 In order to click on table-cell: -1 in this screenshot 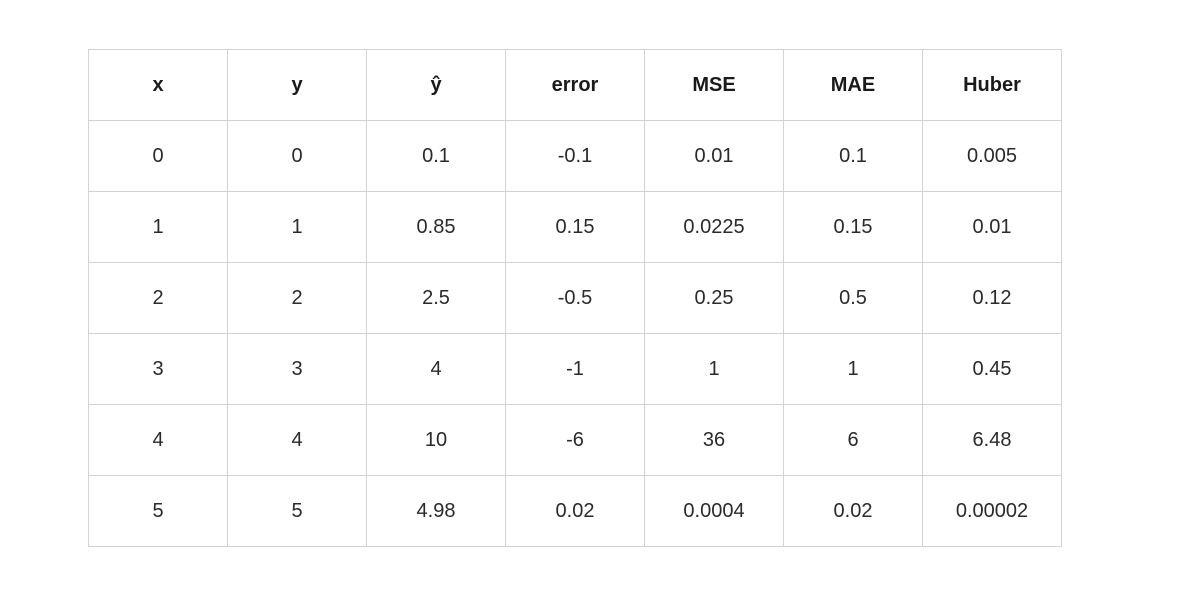, I will do `click(575, 369)`.